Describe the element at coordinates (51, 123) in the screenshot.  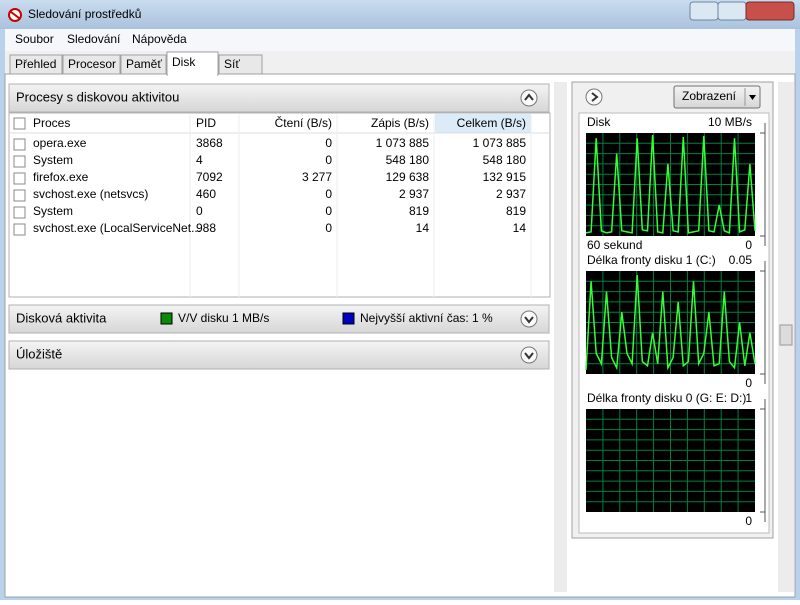
I see `column-header: Proces` at that location.